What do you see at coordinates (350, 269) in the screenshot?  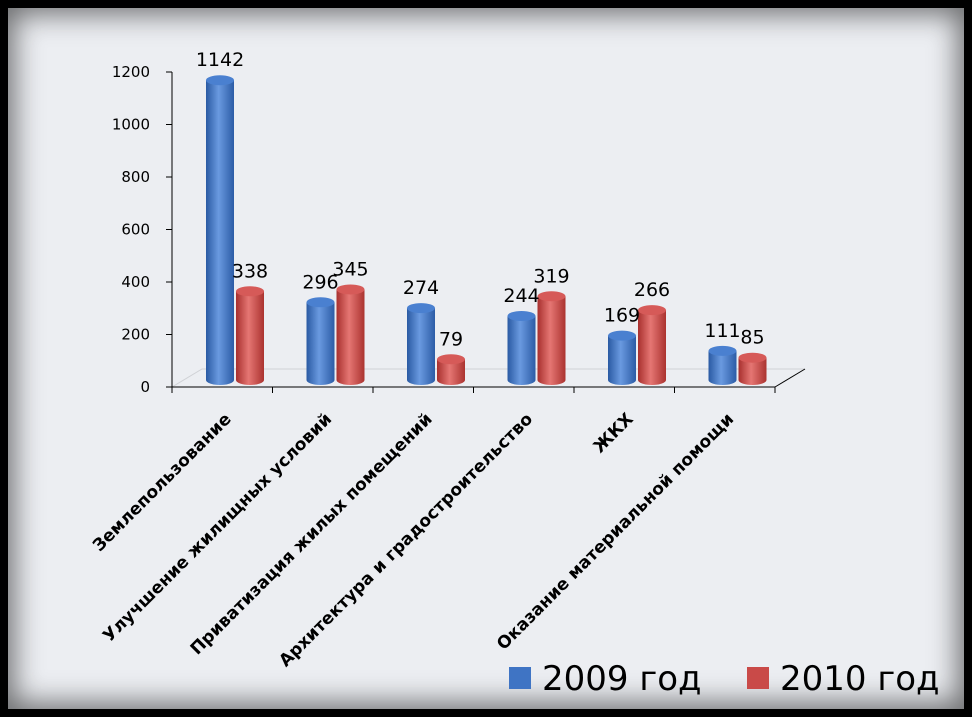 I see `data-label: 345` at bounding box center [350, 269].